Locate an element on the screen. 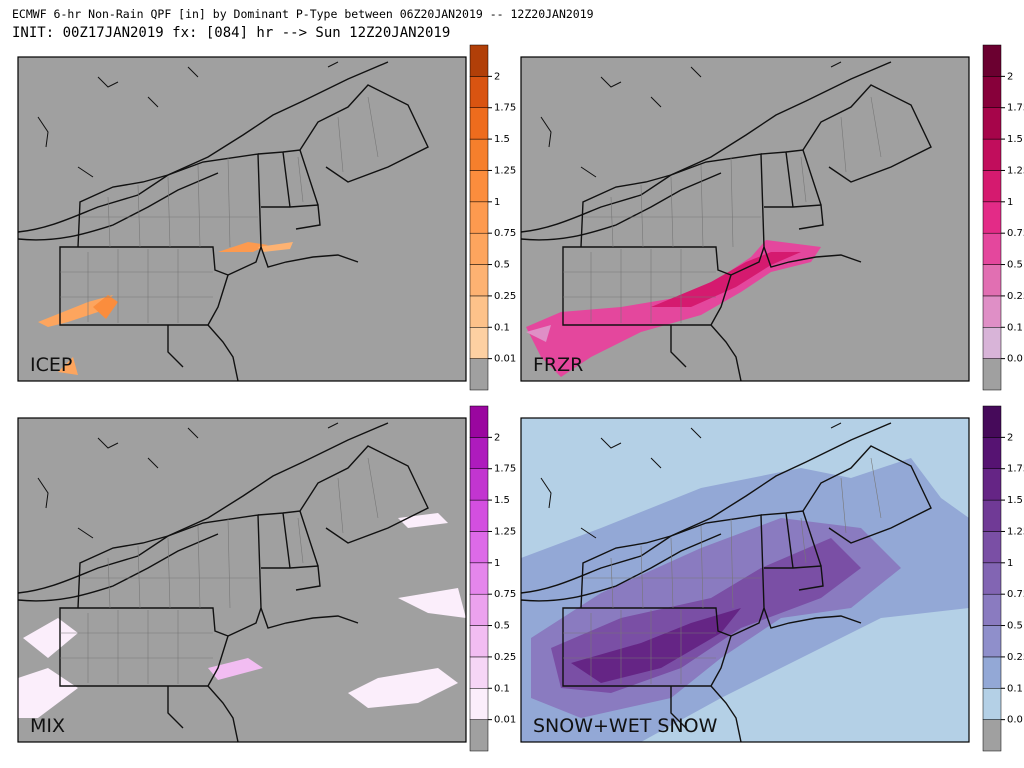 This screenshot has height=768, width=1024. panel-label: SNOW+WET SNOW is located at coordinates (625, 726).